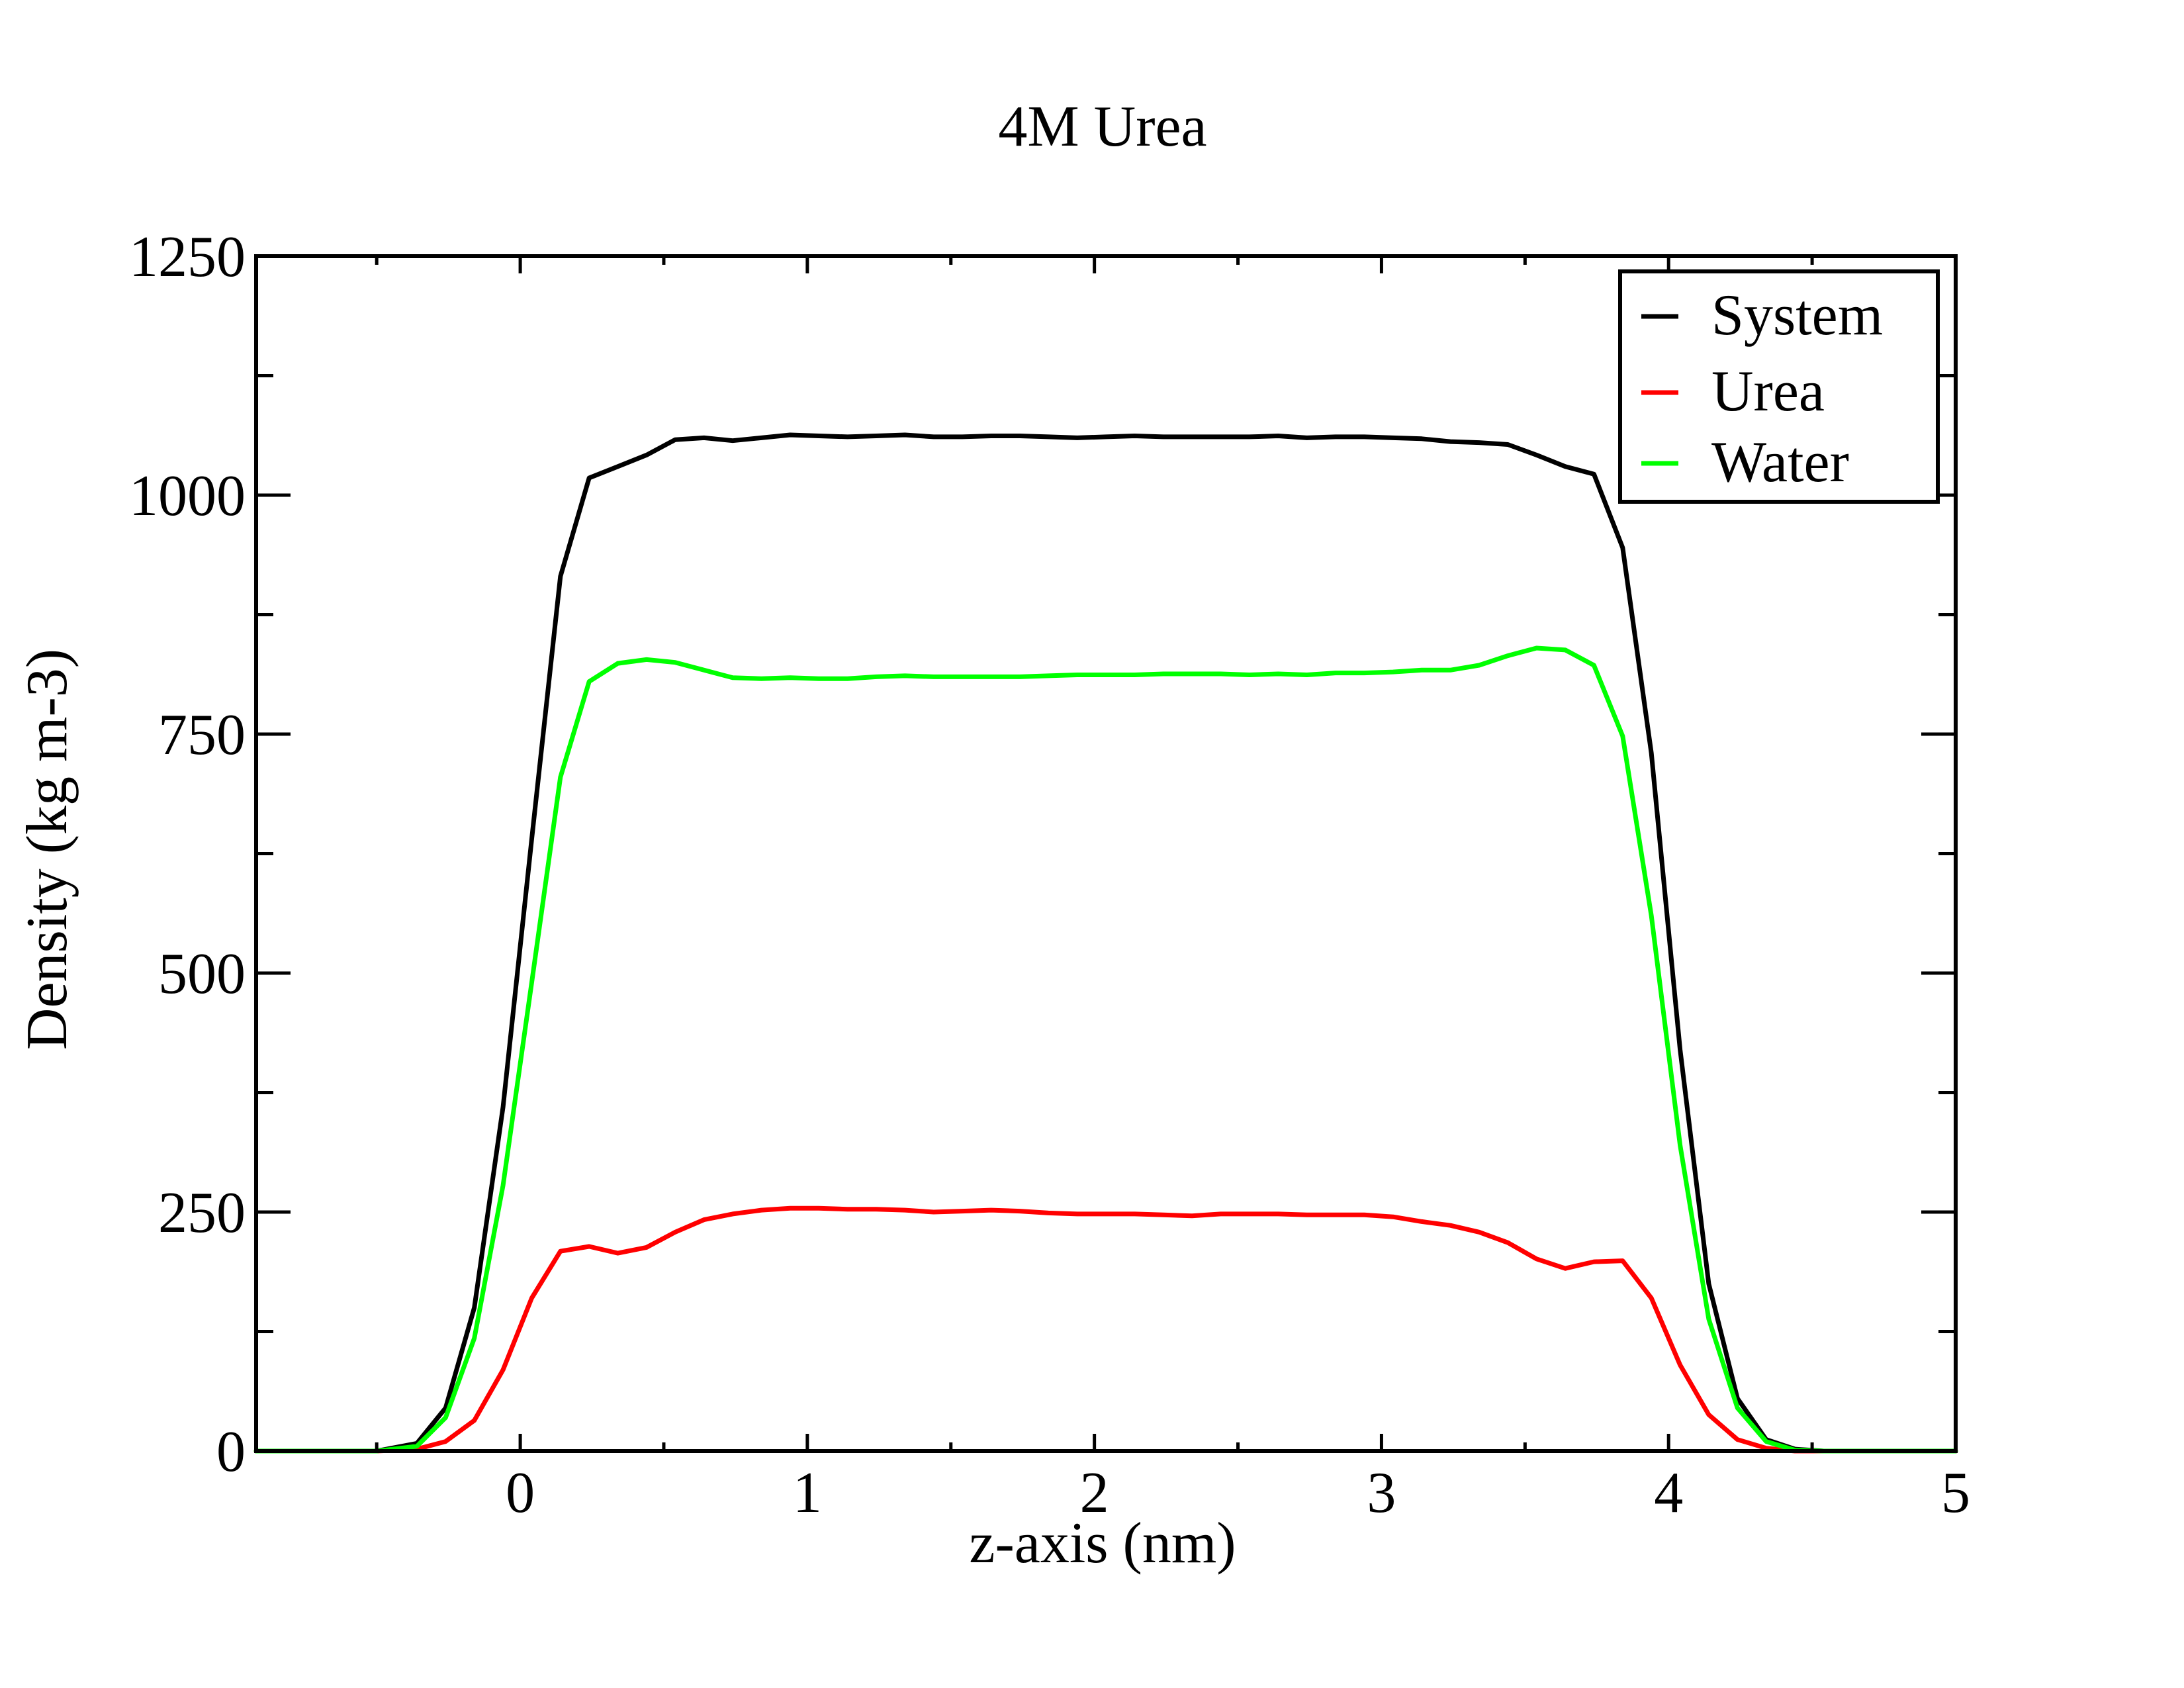 This screenshot has height=1688, width=2184. I want to click on y-axis-label: Density (kg m-3), so click(47, 849).